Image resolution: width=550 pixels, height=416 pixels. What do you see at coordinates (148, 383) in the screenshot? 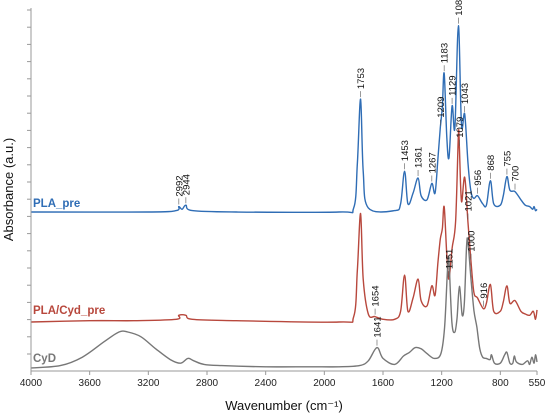
I see `x-tick-label: 3200` at bounding box center [148, 383].